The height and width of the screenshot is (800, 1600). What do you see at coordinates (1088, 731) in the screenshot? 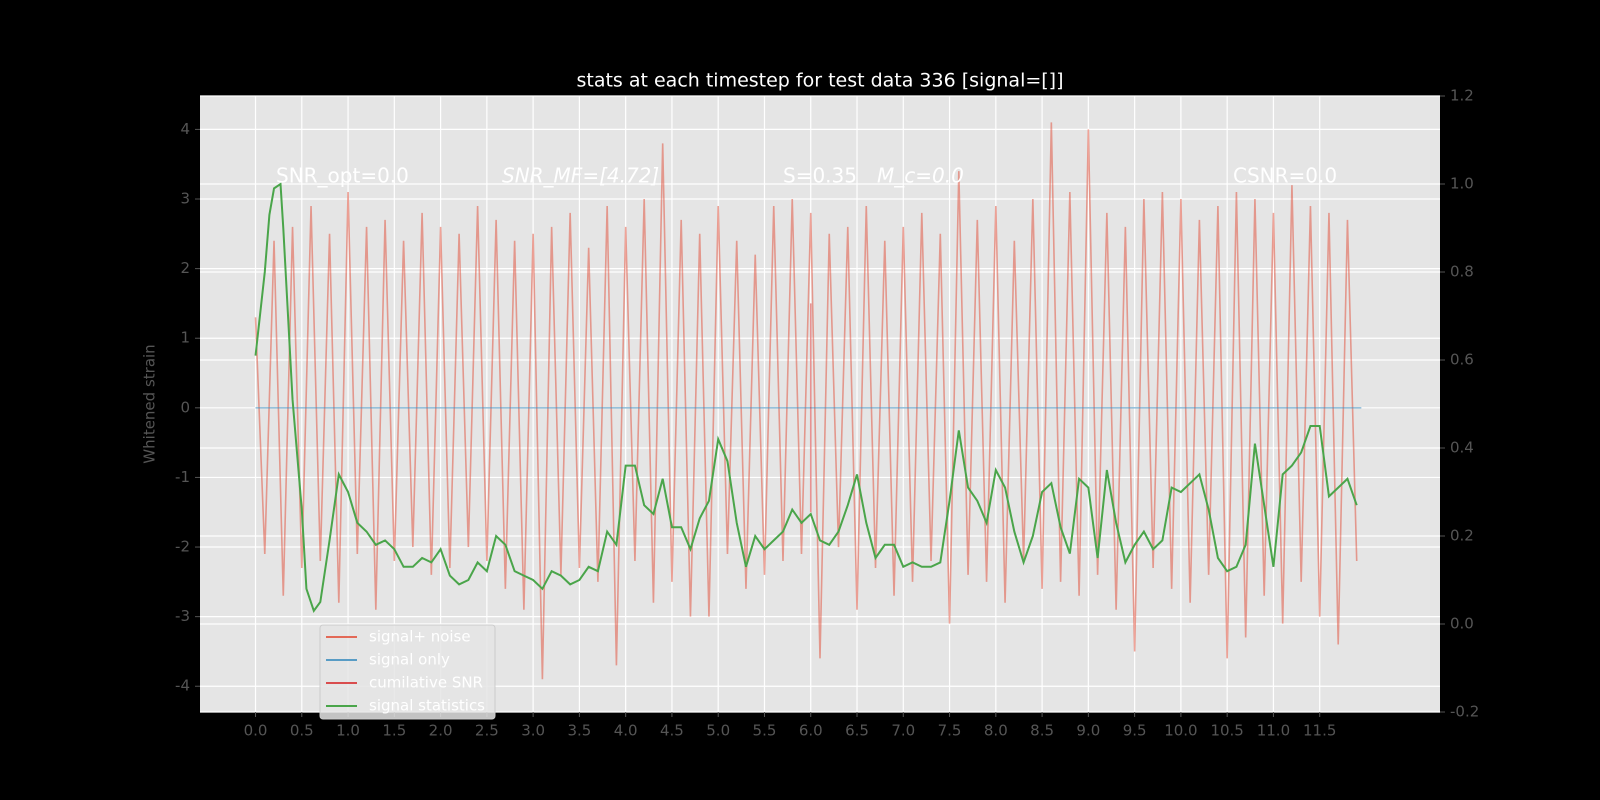
I see `x-tick-label: 9.0` at bounding box center [1088, 731].